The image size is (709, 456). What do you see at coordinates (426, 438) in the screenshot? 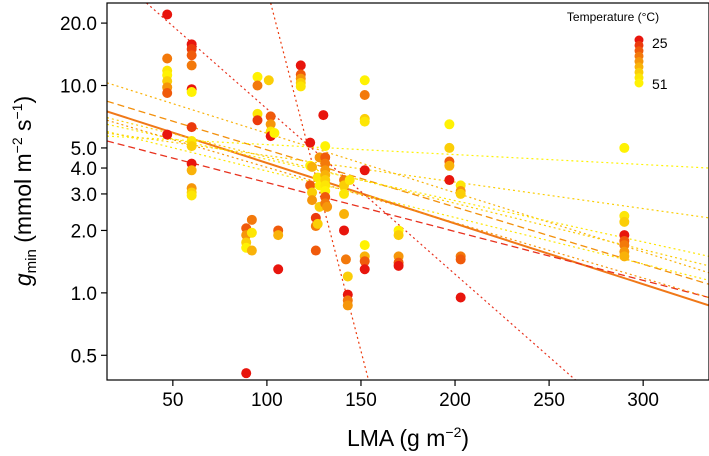
I see `x-axis-title-unit: g m` at bounding box center [426, 438].